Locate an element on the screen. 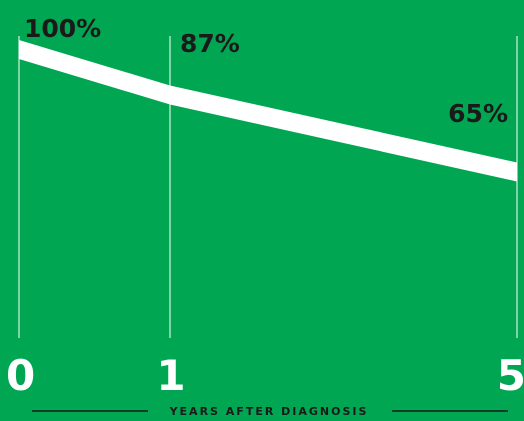 Image resolution: width=524 pixels, height=421 pixels. x-axis-title: YEARS AFTER DIAGNOSIS is located at coordinates (269, 411).